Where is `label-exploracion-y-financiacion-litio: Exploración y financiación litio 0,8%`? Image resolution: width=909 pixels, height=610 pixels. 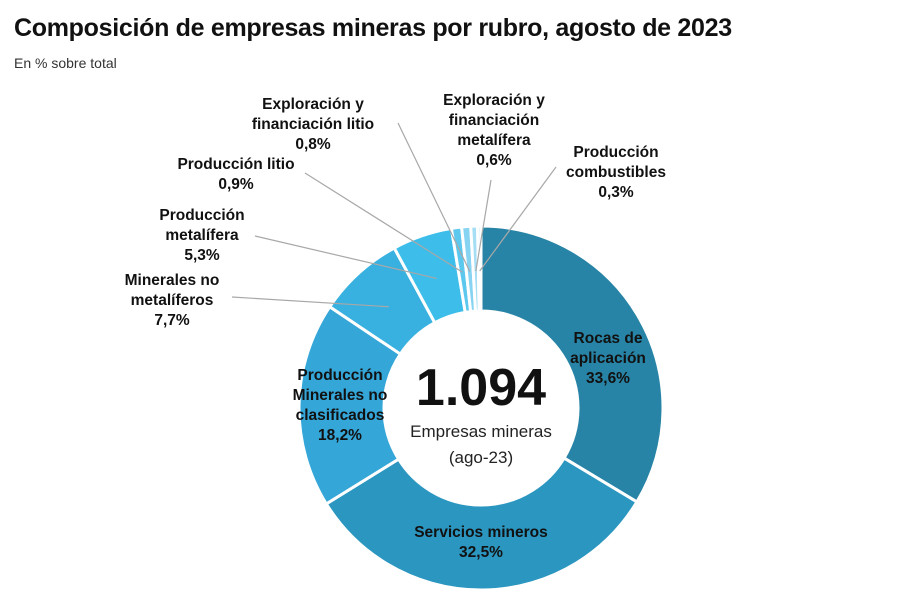
label-exploracion-y-financiacion-litio: Exploración y financiación litio 0,8% is located at coordinates (313, 124).